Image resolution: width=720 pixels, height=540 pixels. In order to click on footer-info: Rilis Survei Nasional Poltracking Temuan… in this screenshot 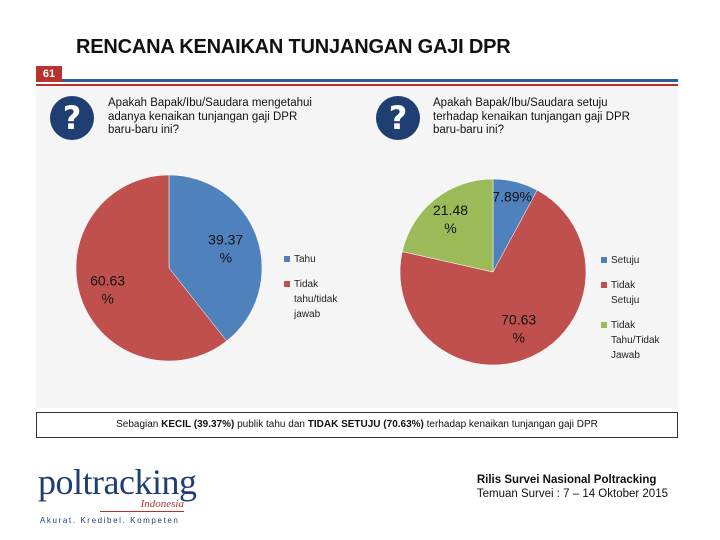, I will do `click(572, 487)`.